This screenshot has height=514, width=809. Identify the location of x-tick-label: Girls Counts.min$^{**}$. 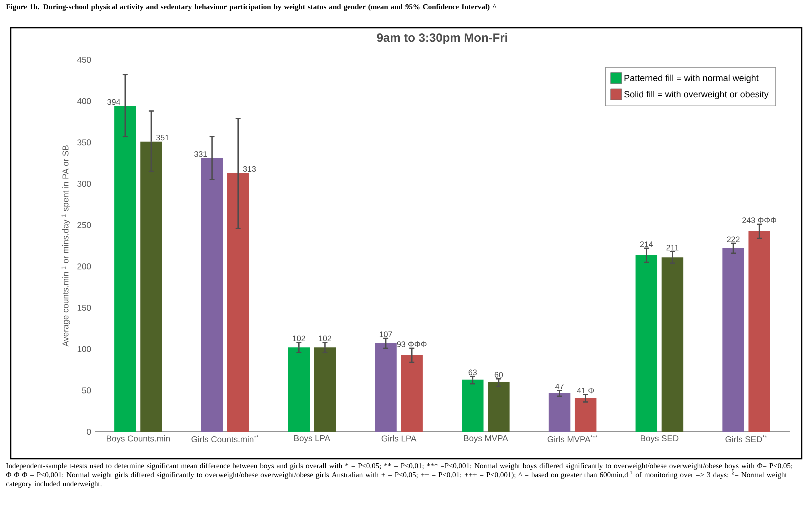
(225, 439).